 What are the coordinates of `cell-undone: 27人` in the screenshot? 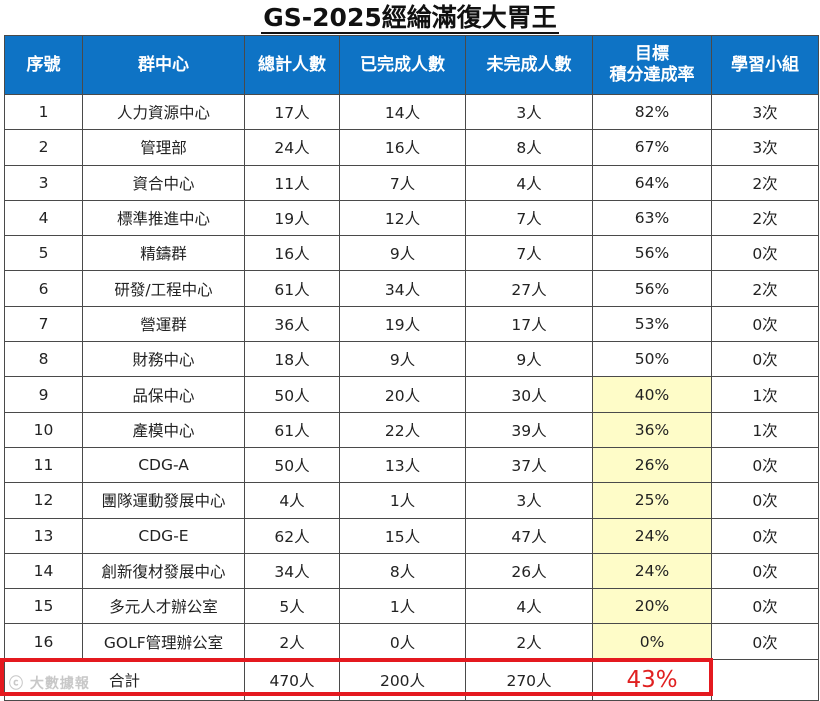 It's located at (529, 288).